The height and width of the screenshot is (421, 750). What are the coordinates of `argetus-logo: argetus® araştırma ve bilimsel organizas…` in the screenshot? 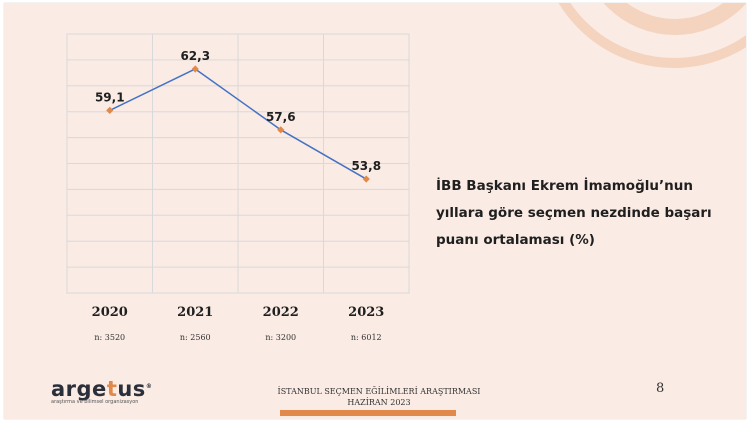 It's located at (101, 391).